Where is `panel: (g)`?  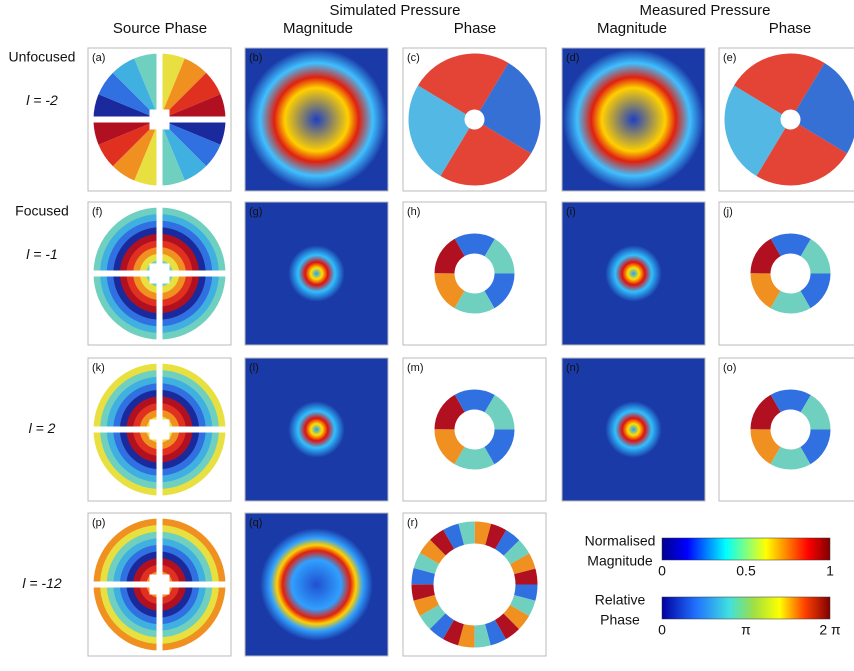 panel: (g) is located at coordinates (316, 273).